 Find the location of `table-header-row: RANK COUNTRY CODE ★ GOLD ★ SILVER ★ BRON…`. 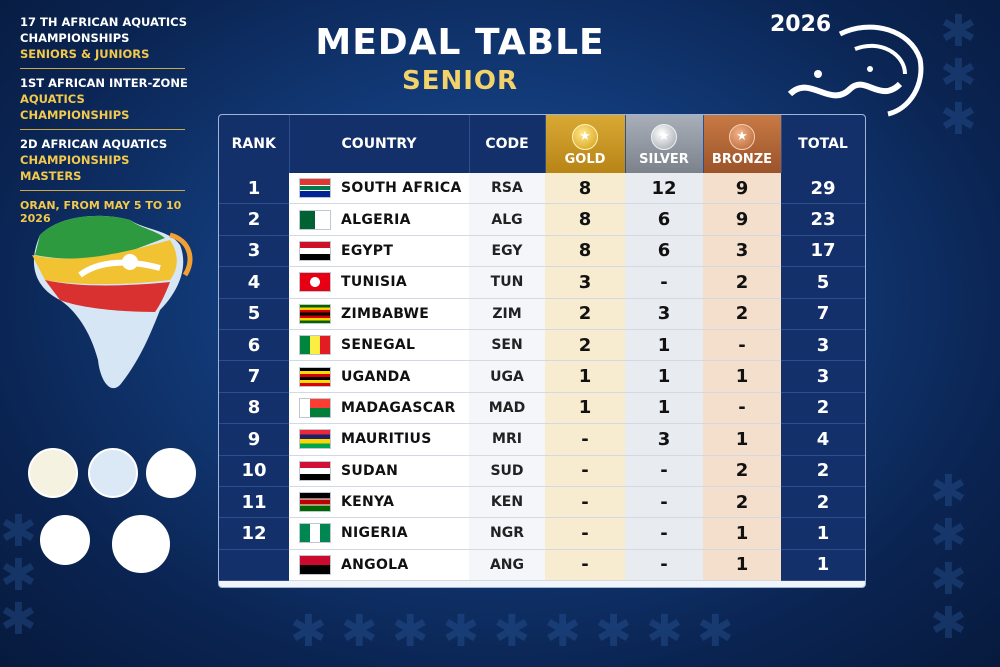

table-header-row: RANK COUNTRY CODE ★ GOLD ★ SILVER ★ BRON… is located at coordinates (542, 144).